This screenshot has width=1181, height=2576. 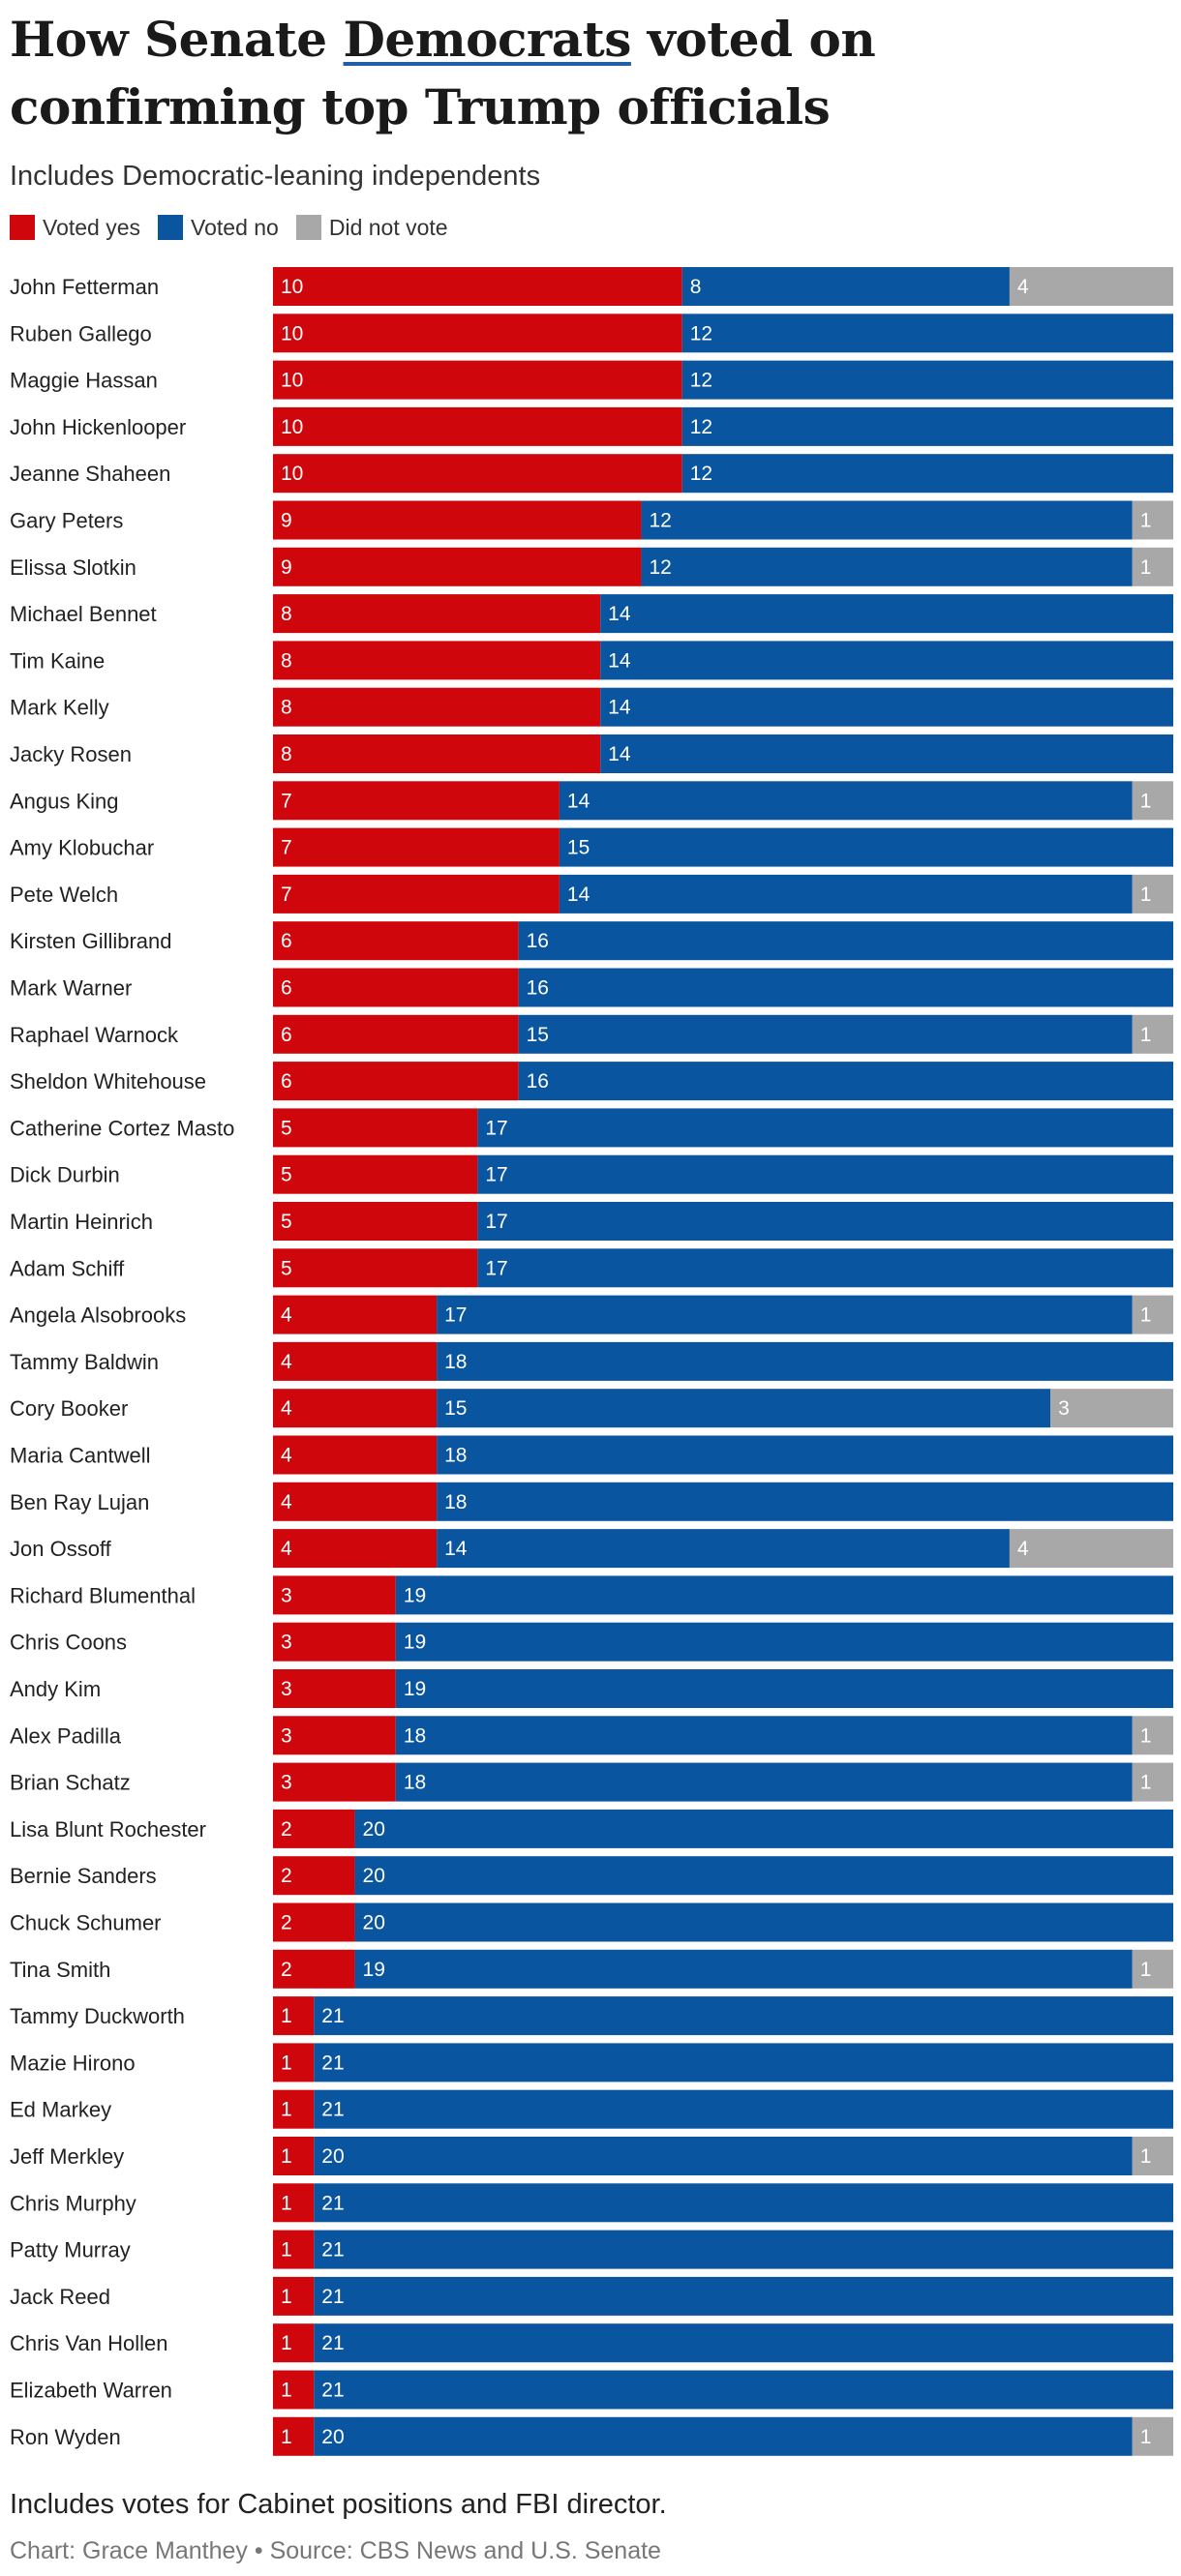 I want to click on data-label-voted-no-chuck-schumer: 20, so click(x=374, y=1923).